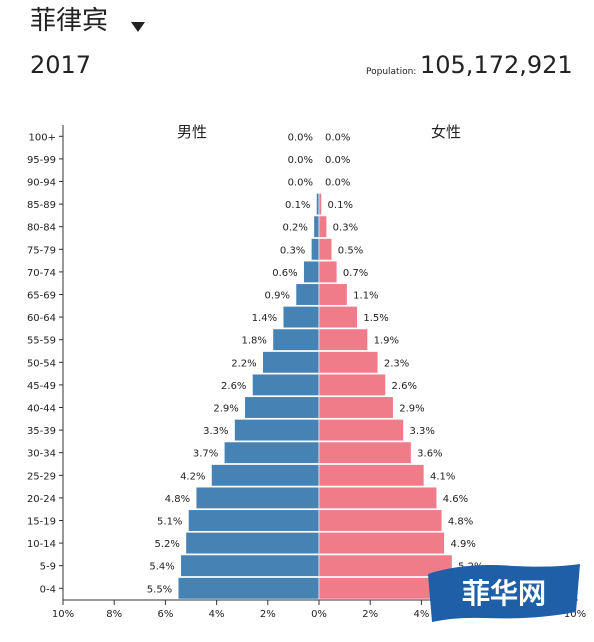 The image size is (594, 642). Describe the element at coordinates (138, 27) in the screenshot. I see `dropdown-caret-icon` at that location.